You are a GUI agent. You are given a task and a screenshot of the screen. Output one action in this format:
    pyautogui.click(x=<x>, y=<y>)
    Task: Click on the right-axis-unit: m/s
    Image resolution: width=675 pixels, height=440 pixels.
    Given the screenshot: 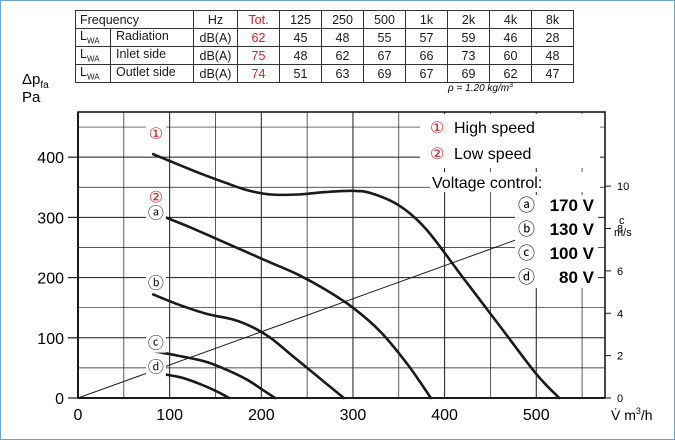 What is the action you would take?
    pyautogui.click(x=623, y=233)
    